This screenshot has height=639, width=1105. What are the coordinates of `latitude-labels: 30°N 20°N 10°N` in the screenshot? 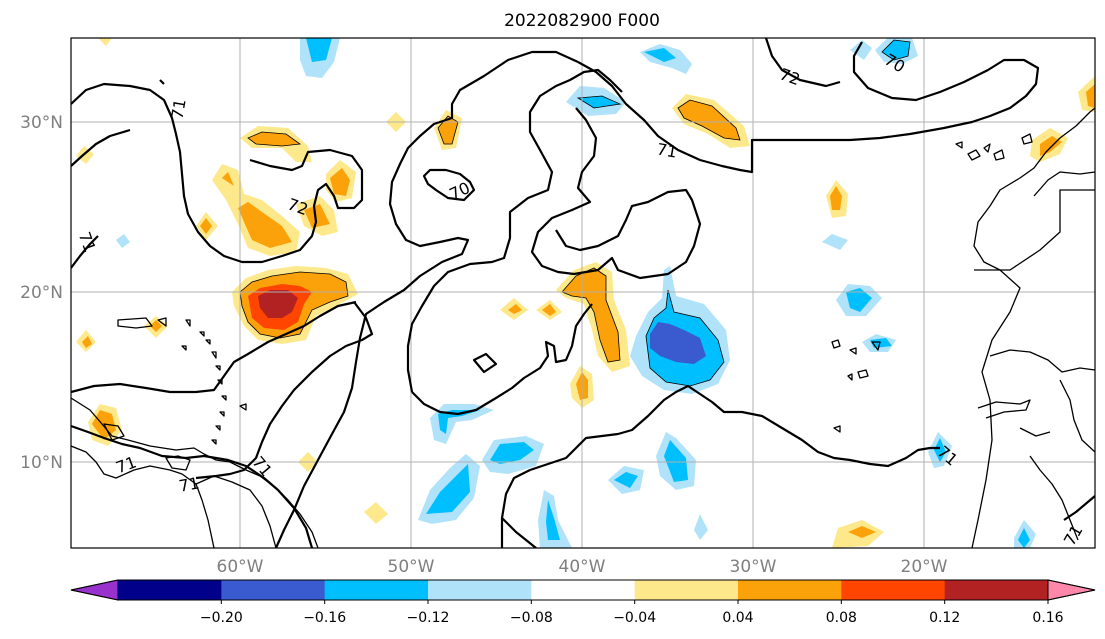 It's located at (41, 293).